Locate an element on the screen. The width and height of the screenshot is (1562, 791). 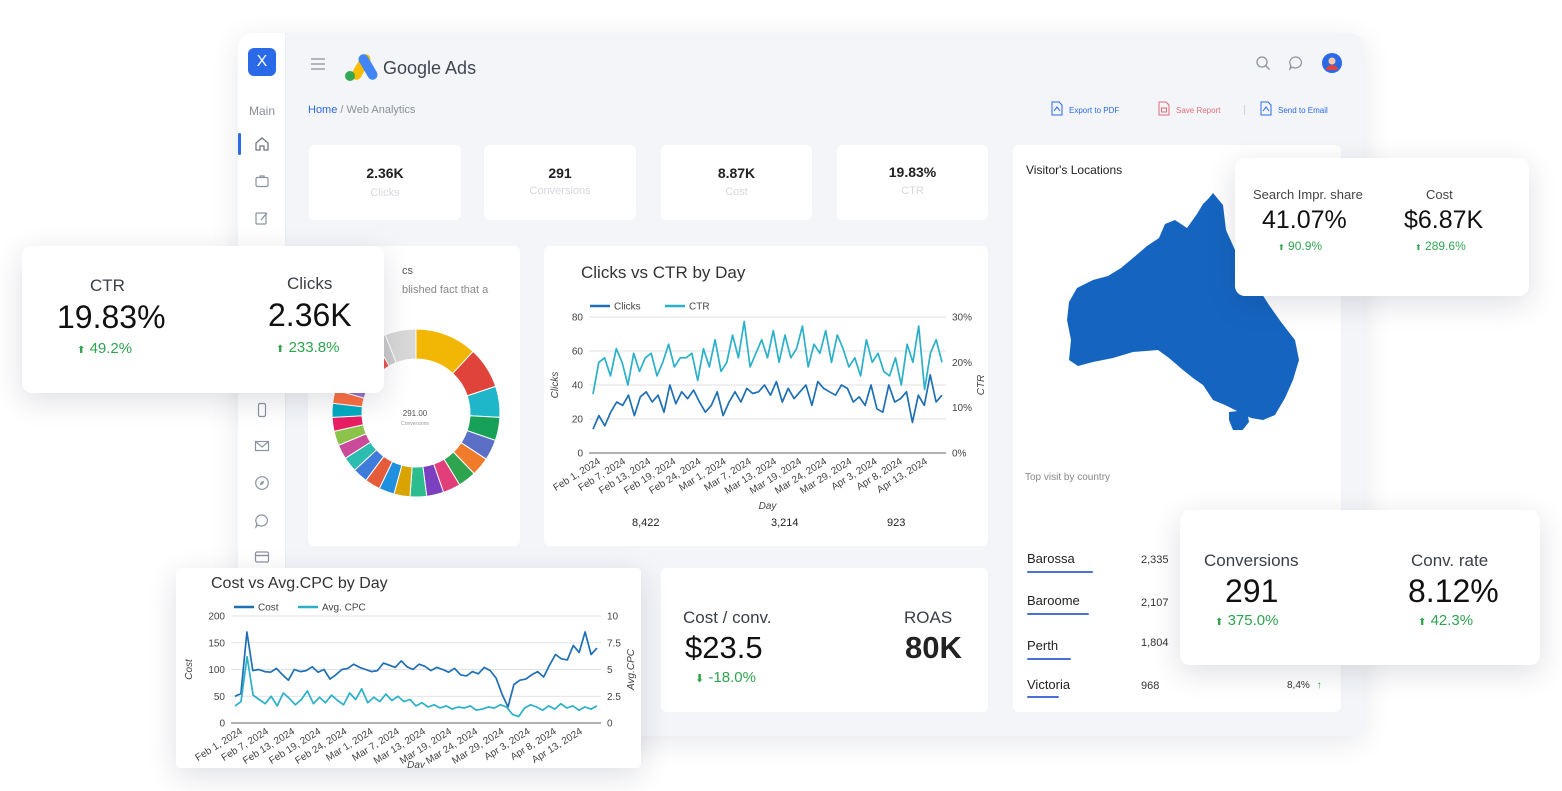
google-ads-logo is located at coordinates (361, 67).